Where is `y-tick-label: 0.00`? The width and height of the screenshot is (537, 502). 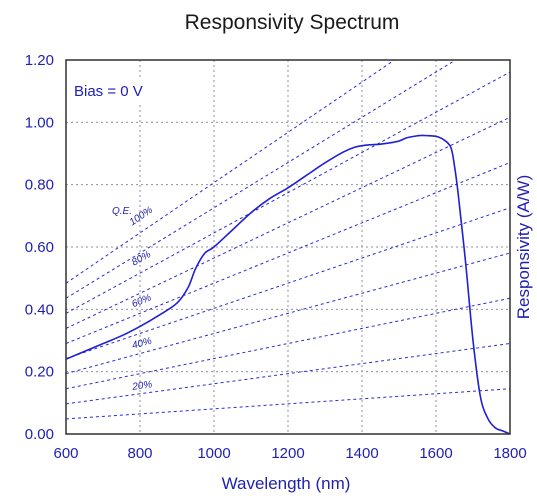 y-tick-label: 0.00 is located at coordinates (39, 434).